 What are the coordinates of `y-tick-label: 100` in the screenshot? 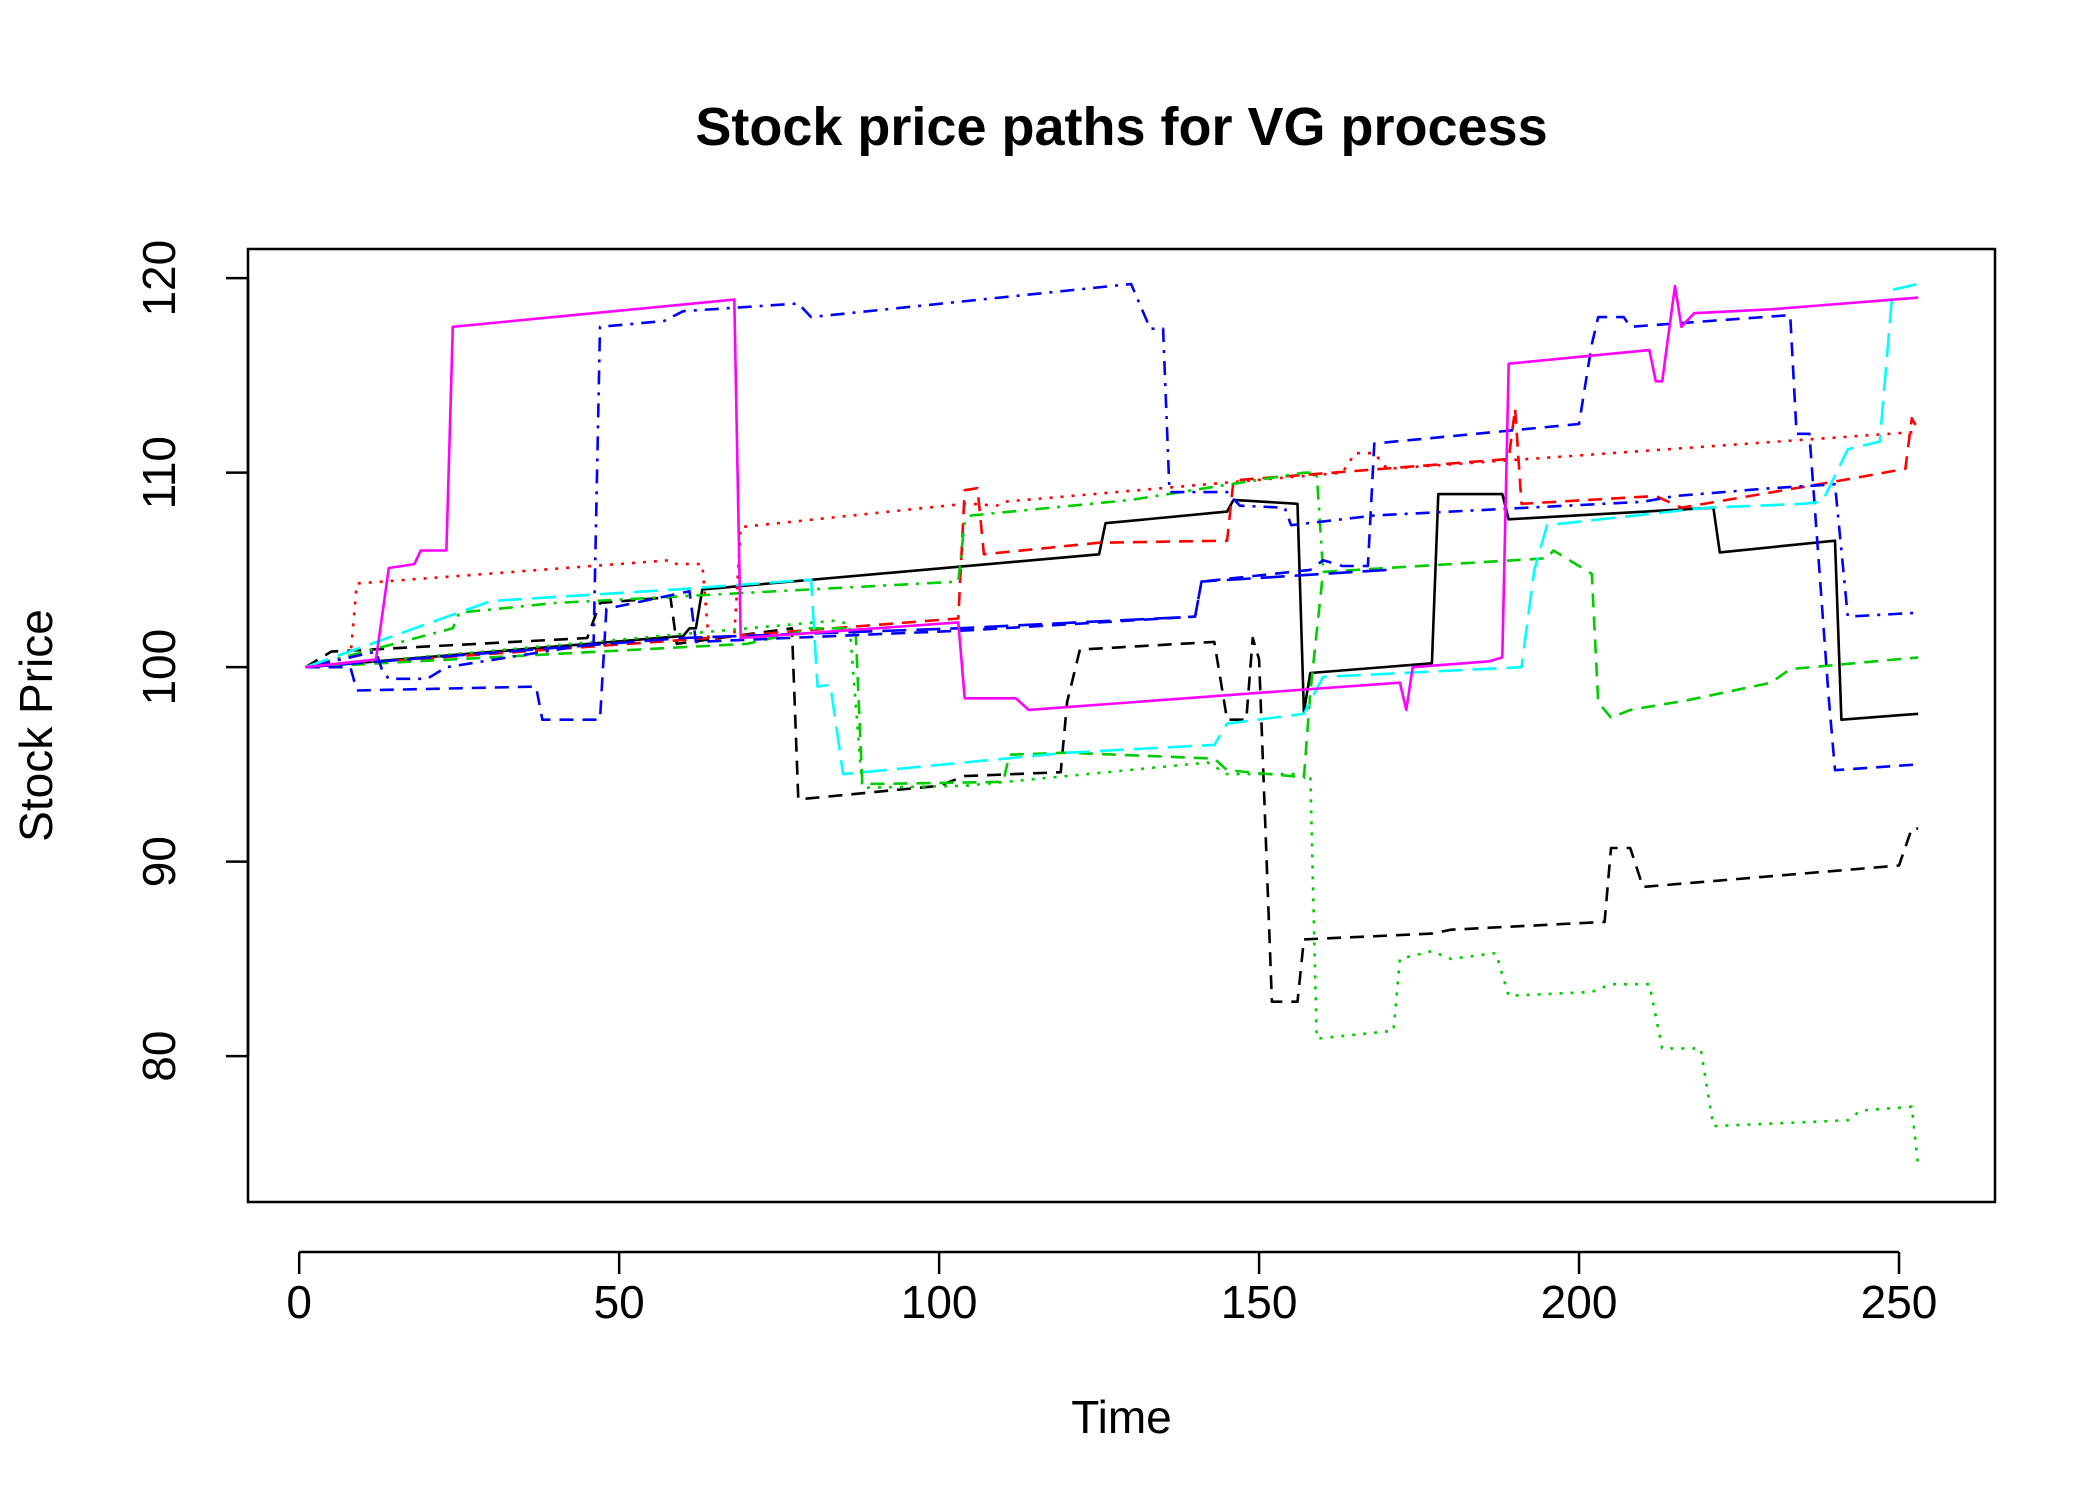 It's located at (159, 667).